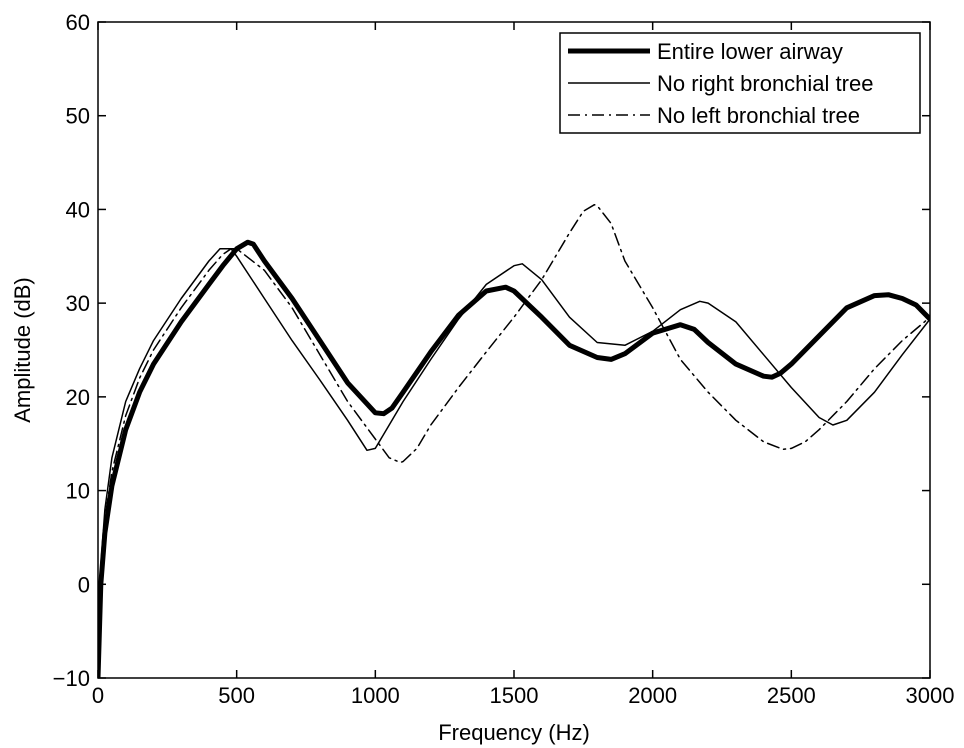 The width and height of the screenshot is (964, 748). I want to click on x-tick-label: 1500, so click(514, 695).